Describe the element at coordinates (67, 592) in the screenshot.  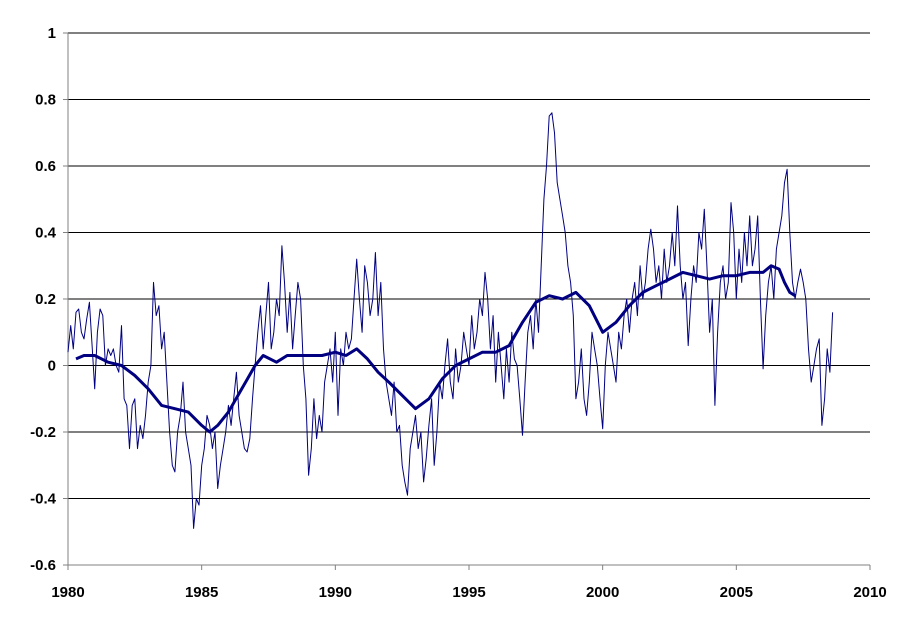
I see `x-tick-label: 1980` at that location.